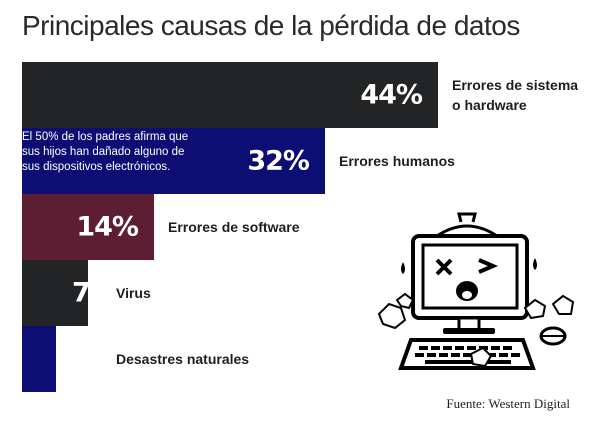 The image size is (600, 427). I want to click on bar-value-label: 14%, so click(107, 227).